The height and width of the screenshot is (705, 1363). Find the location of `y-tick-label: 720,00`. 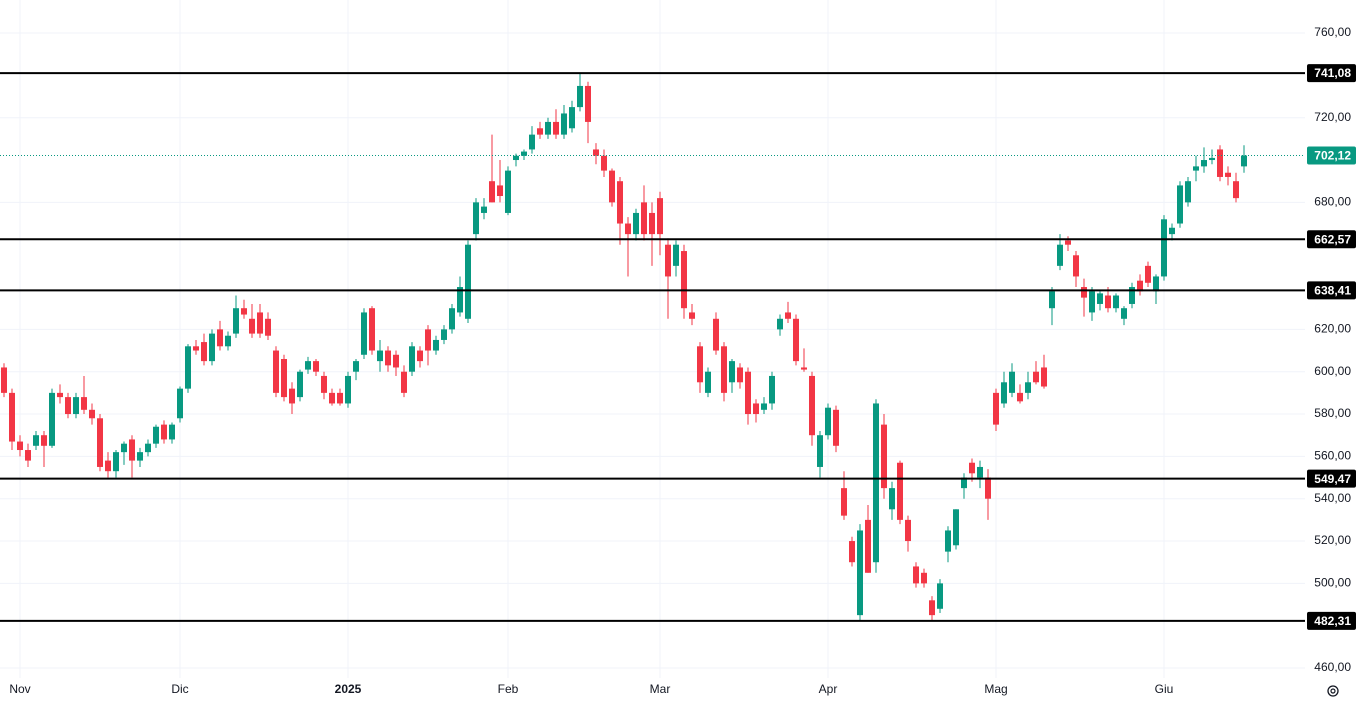

y-tick-label: 720,00 is located at coordinates (1332, 117).